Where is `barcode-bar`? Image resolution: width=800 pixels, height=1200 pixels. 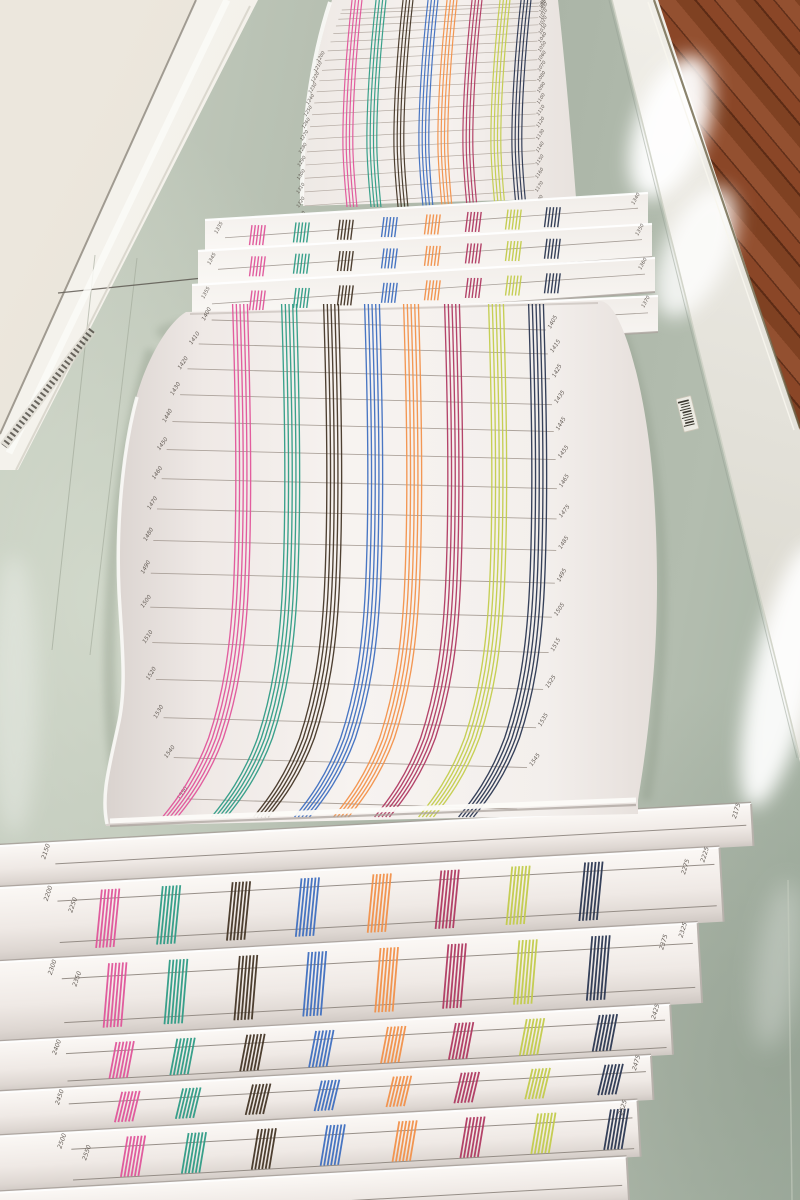
barcode-bar is located at coordinates (685, 409).